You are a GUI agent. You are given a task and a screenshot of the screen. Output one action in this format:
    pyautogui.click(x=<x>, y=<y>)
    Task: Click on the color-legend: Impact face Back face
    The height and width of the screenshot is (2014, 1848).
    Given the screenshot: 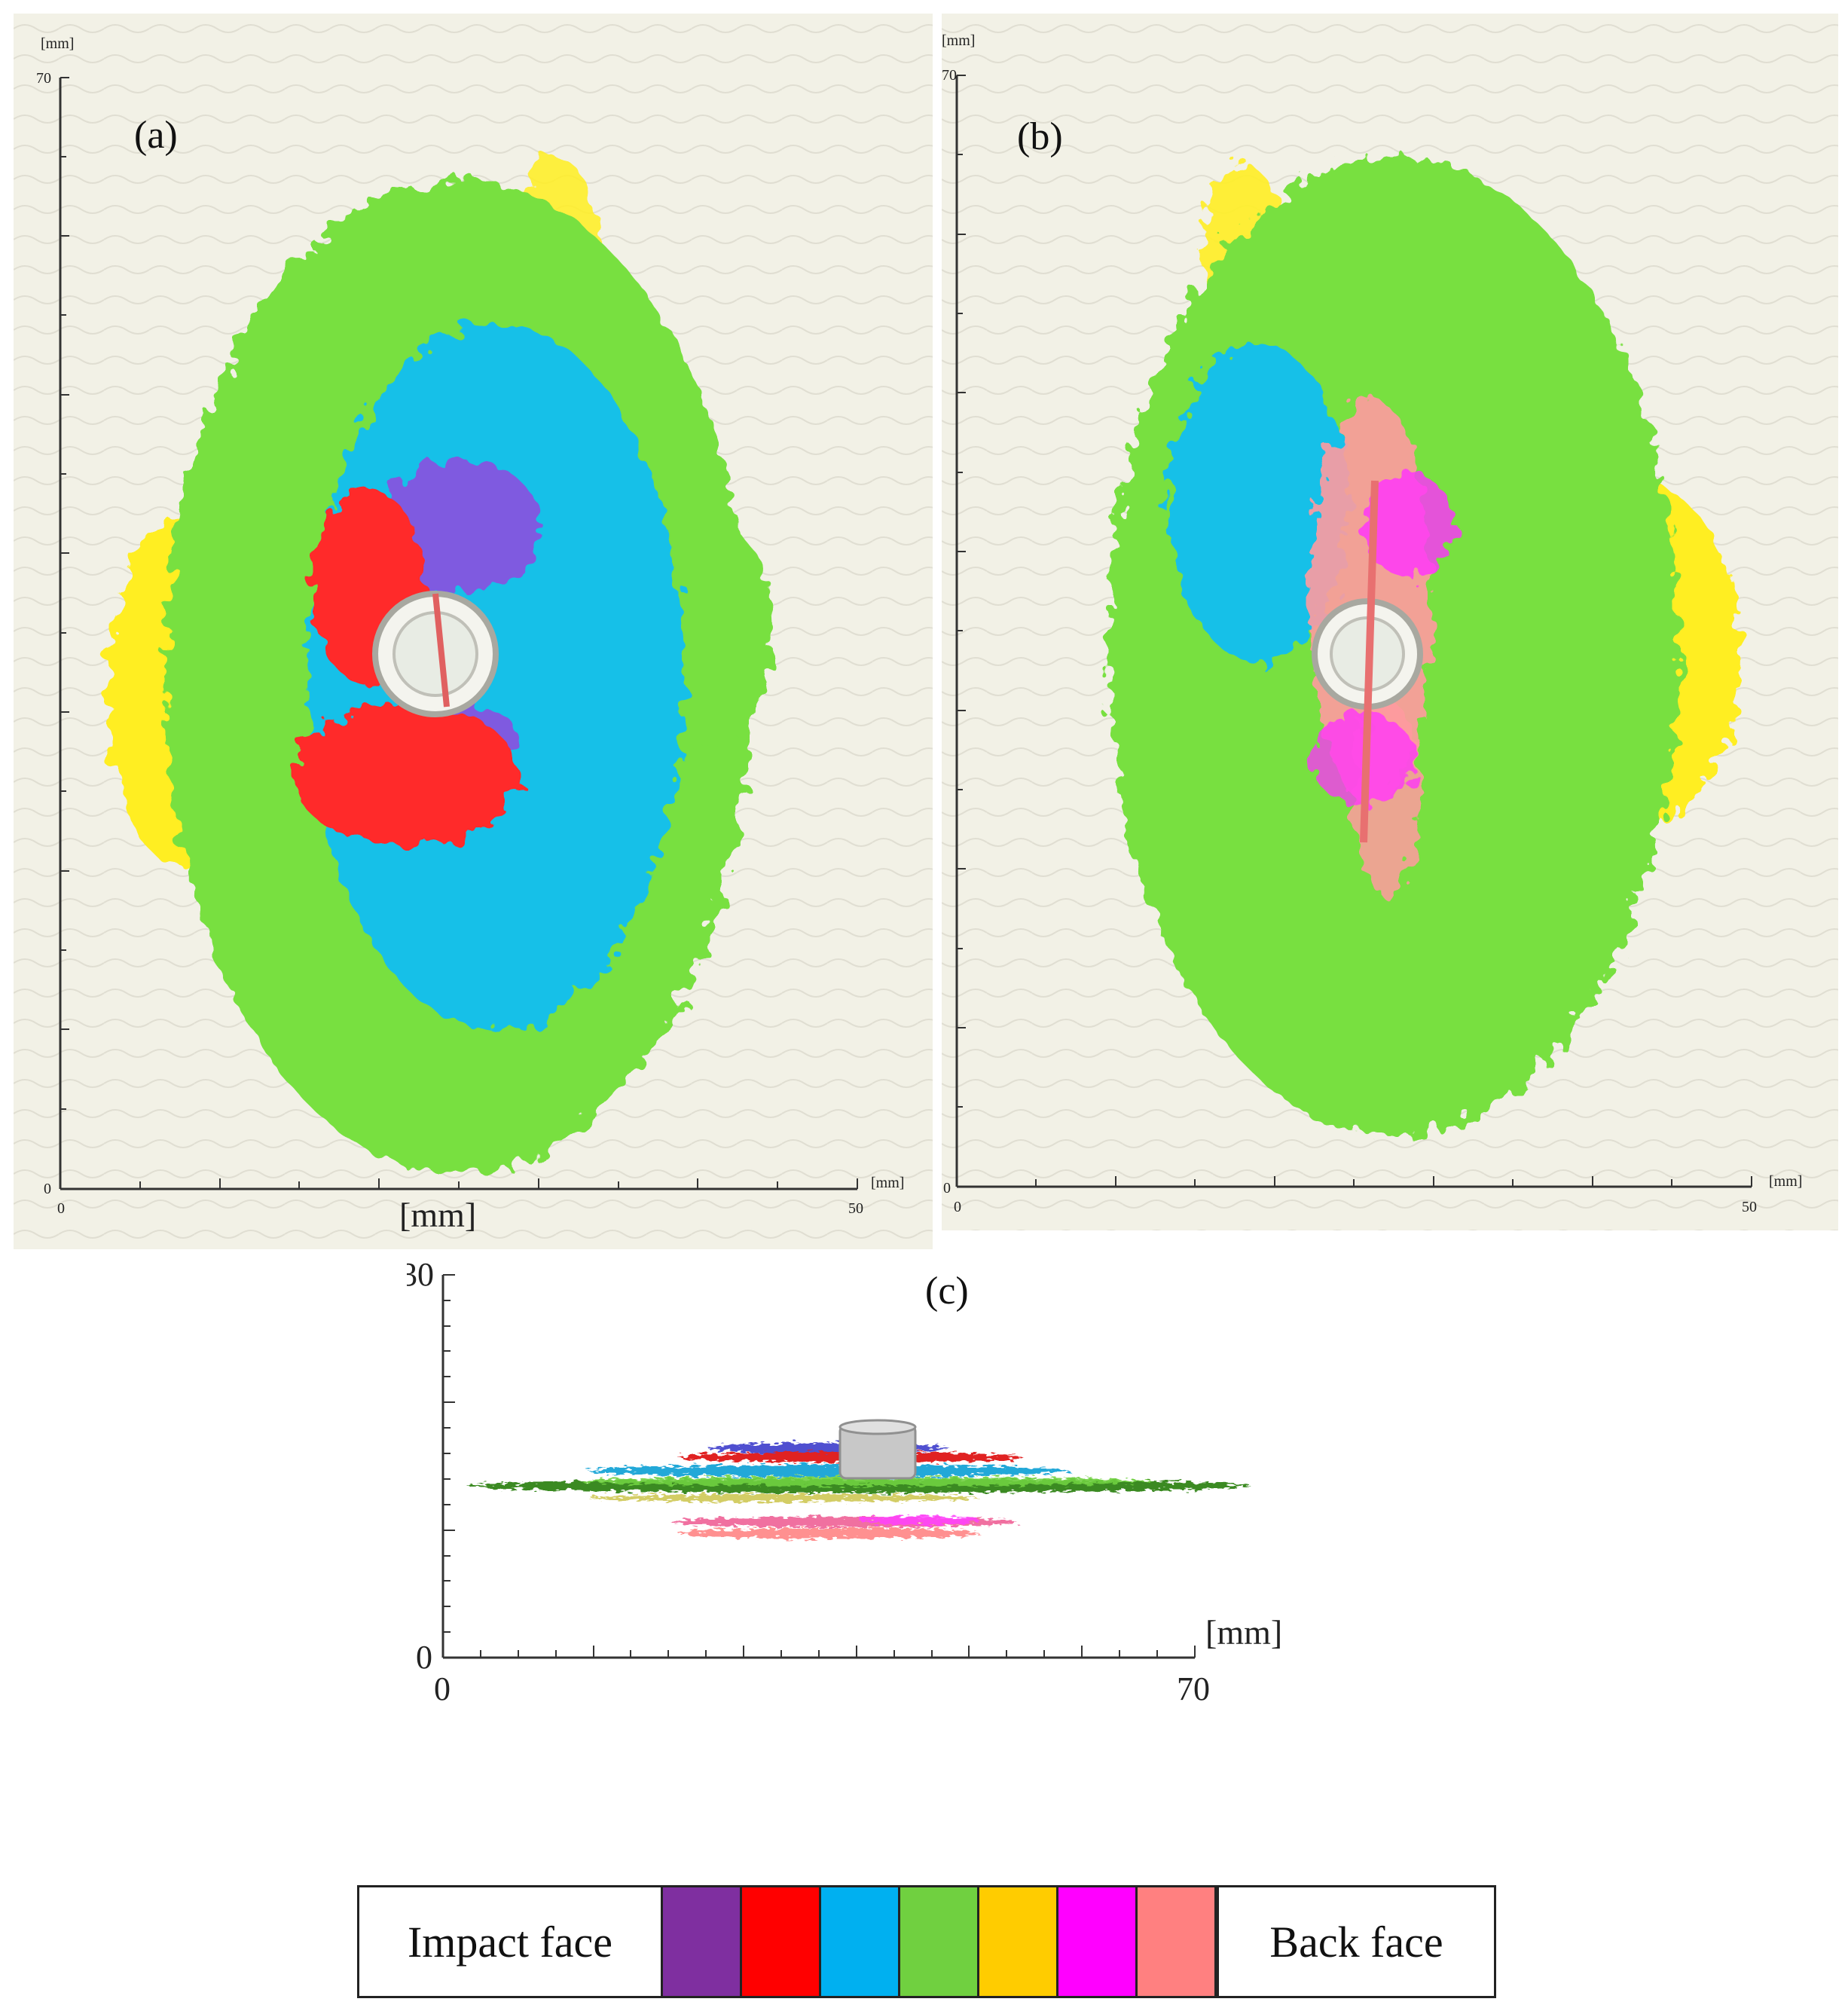 What is the action you would take?
    pyautogui.click(x=926, y=1942)
    